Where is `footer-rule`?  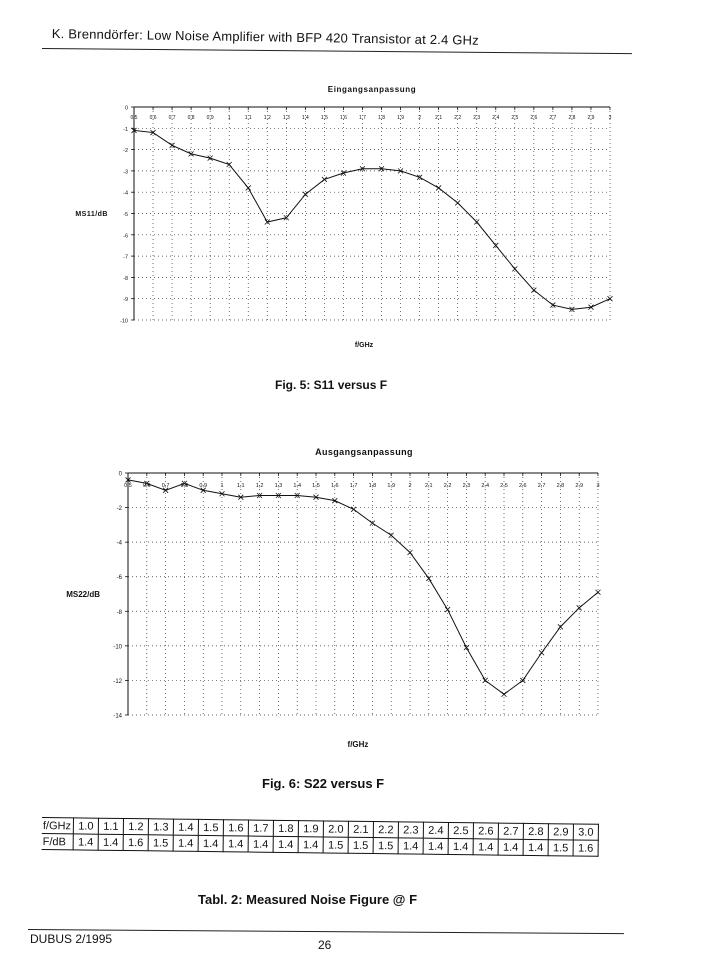 footer-rule is located at coordinates (325, 932).